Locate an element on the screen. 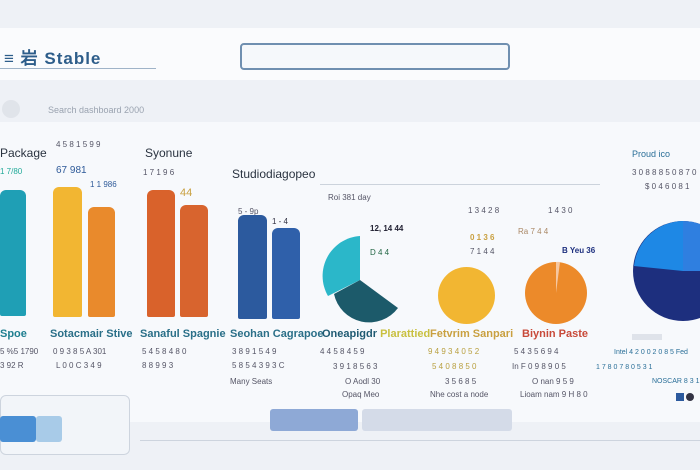  card-value: 5 - 9p is located at coordinates (248, 211).